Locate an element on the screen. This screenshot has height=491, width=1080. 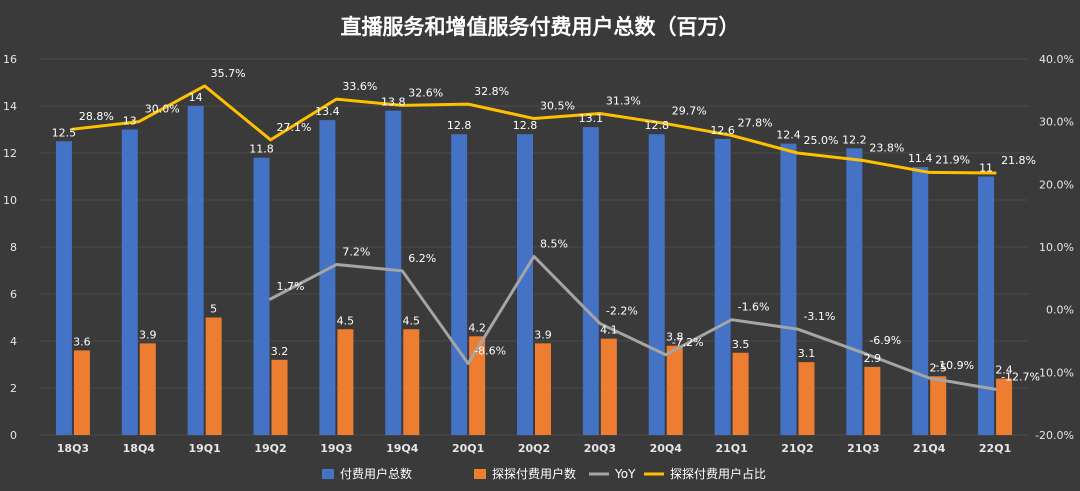
bar-total-label: 11.8 is located at coordinates (261, 149).